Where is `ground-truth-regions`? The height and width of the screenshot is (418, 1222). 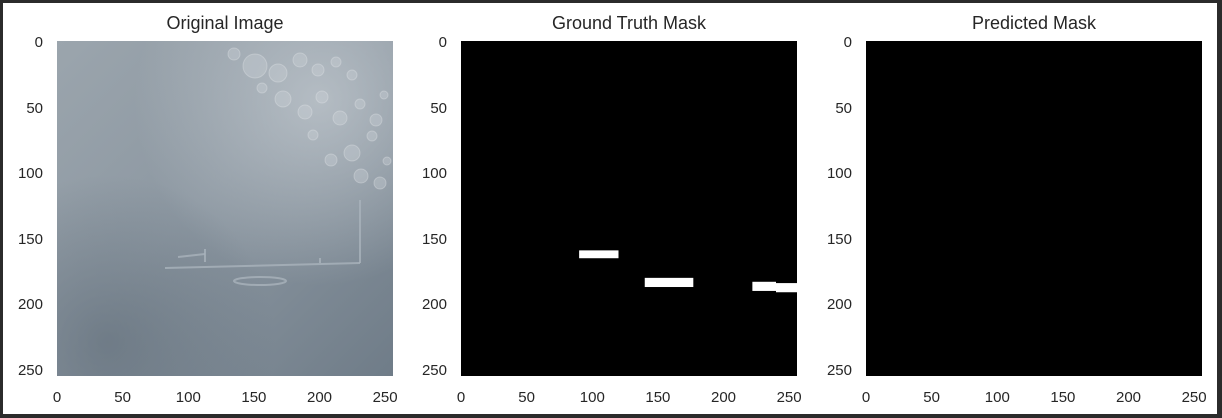 ground-truth-regions is located at coordinates (688, 271).